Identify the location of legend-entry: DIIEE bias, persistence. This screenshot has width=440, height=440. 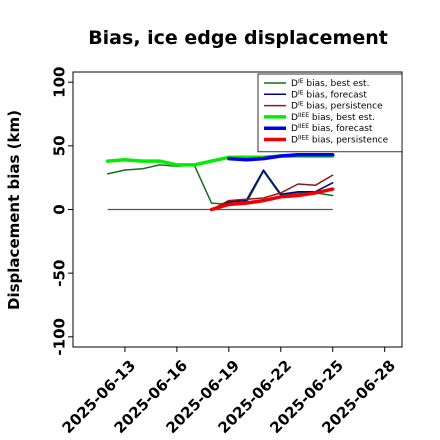
(340, 140).